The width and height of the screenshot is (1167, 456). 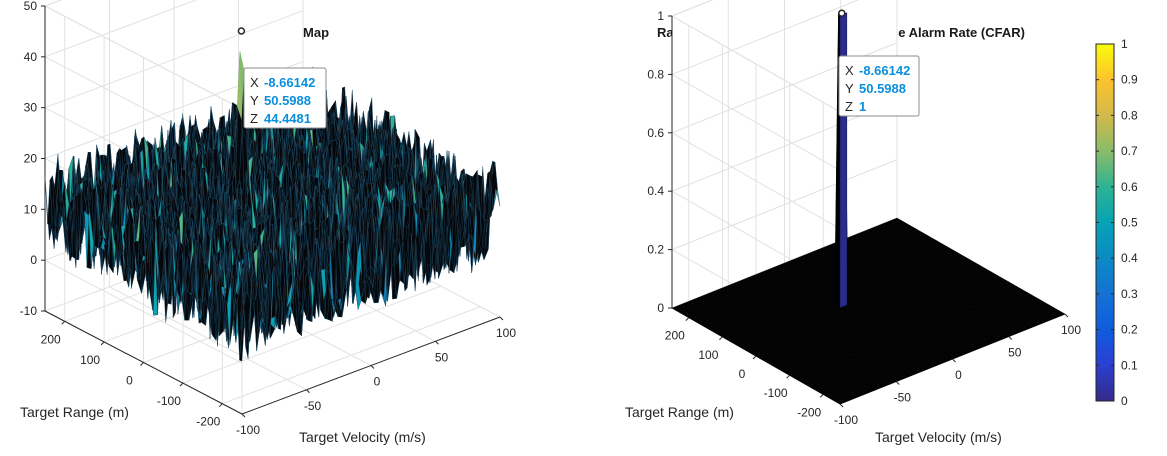 What do you see at coordinates (254, 100) in the screenshot?
I see `data-tip-y-key: Y` at bounding box center [254, 100].